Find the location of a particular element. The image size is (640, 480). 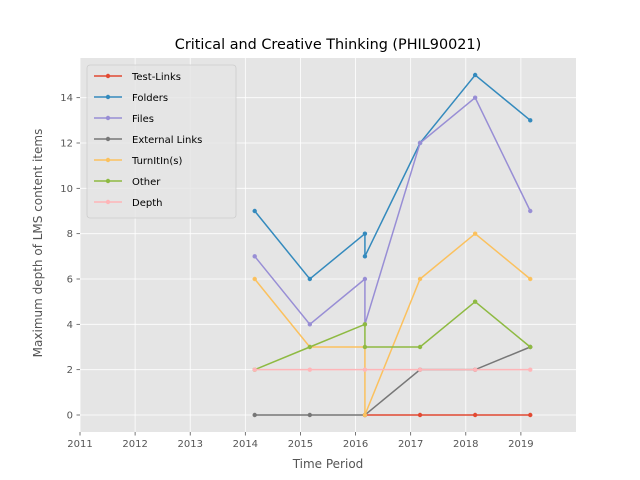

y-axis-label: Maximum depth of LMS content items is located at coordinates (38, 243).